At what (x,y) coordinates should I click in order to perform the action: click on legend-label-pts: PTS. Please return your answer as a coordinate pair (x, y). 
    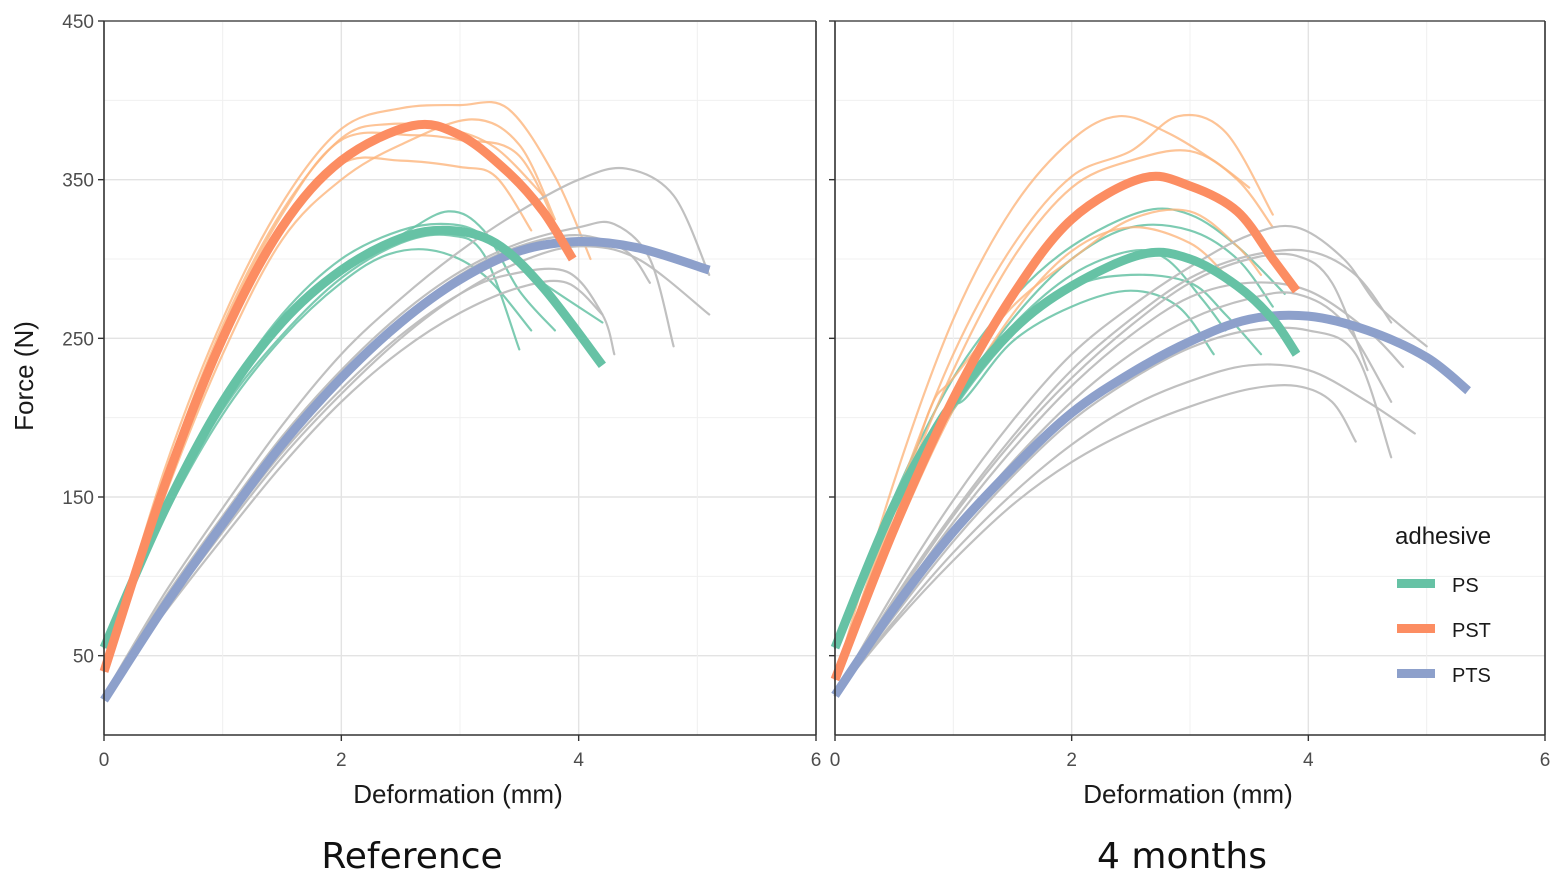
    Looking at the image, I should click on (1471, 676).